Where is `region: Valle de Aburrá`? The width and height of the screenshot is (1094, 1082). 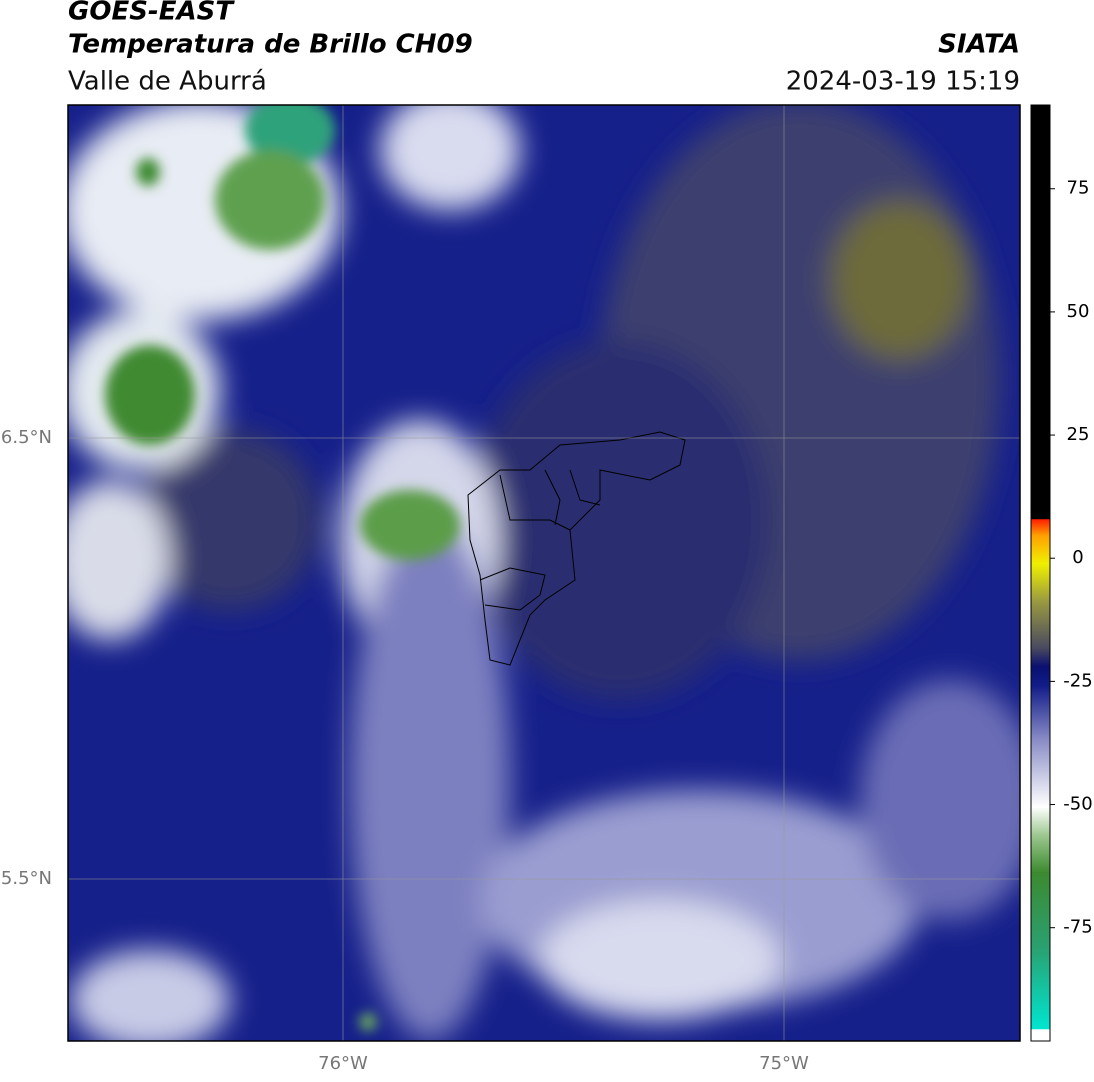
region: Valle de Aburrá is located at coordinates (167, 82).